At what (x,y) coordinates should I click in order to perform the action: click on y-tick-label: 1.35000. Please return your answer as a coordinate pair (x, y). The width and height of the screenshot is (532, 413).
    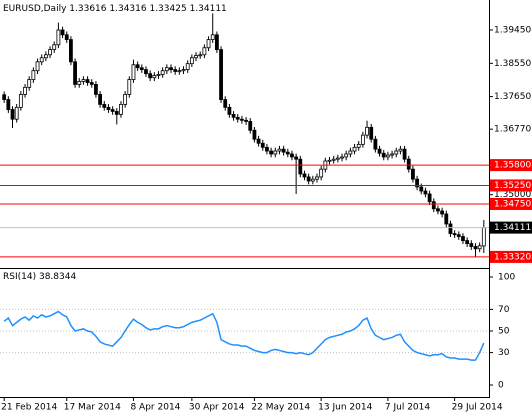
    Looking at the image, I should click on (512, 195).